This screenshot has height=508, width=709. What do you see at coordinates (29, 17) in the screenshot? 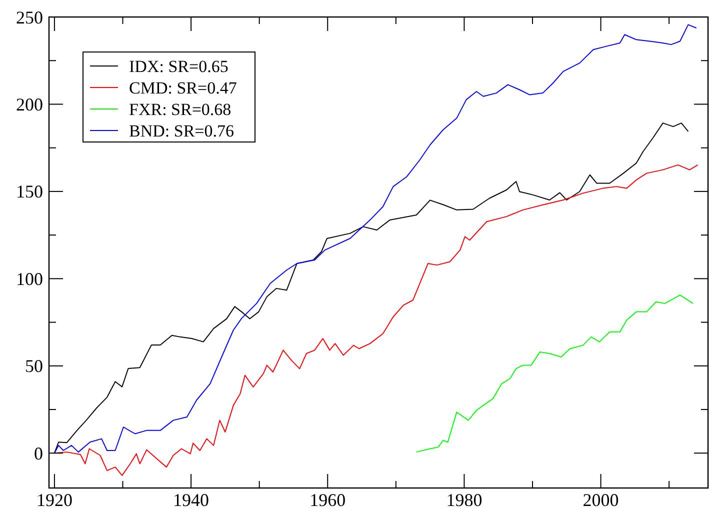
I see `y-tick-label: 250` at bounding box center [29, 17].